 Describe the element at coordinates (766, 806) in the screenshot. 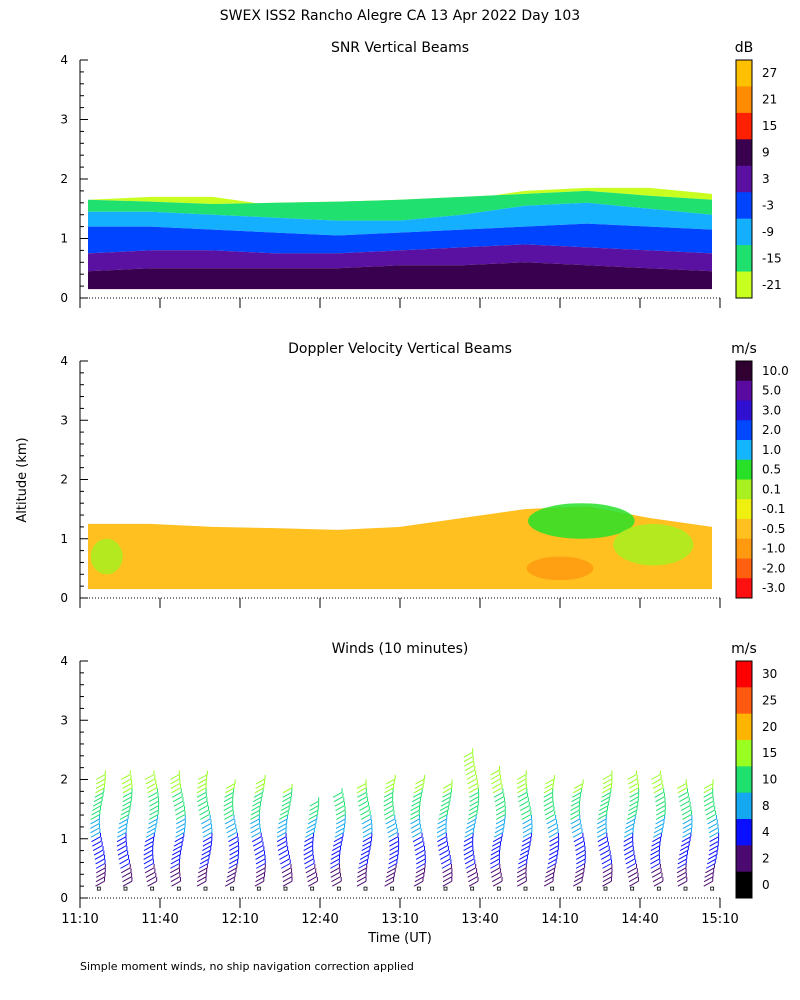

I see `colorbar-label: 8` at that location.